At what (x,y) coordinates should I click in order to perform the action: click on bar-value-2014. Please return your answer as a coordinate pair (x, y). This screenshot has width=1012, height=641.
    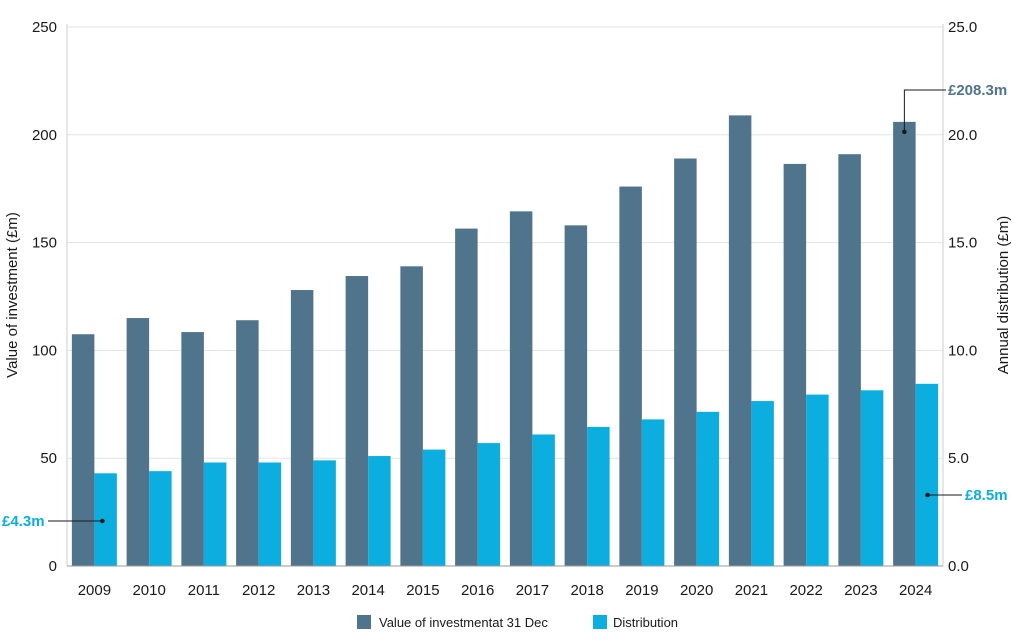
    Looking at the image, I should click on (357, 421).